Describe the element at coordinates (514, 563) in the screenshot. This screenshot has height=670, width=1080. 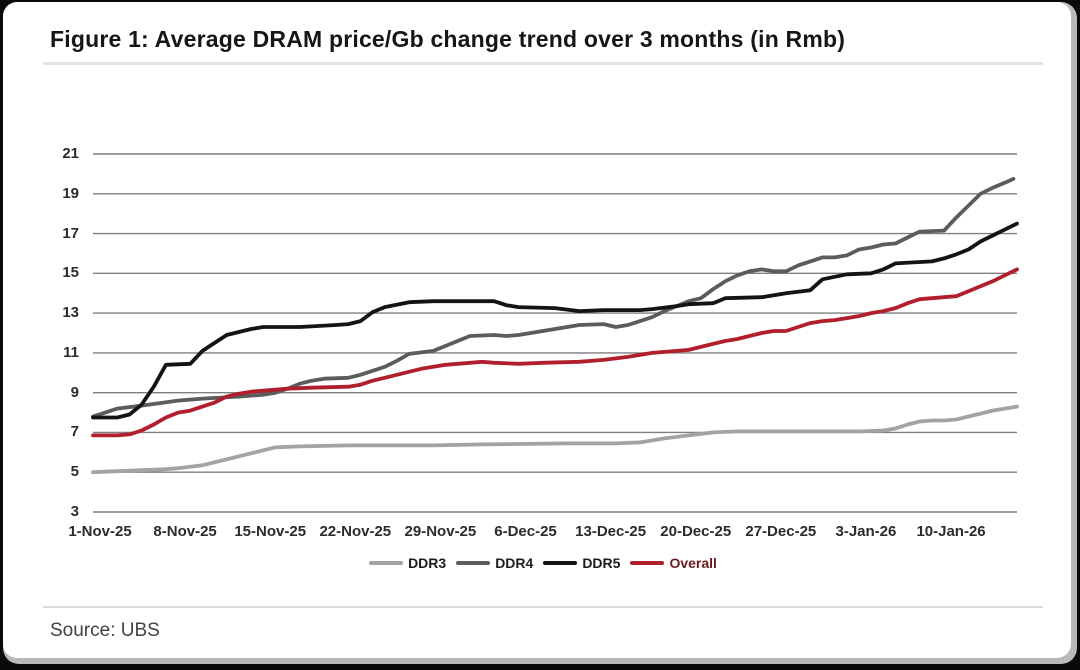
I see `legend-label: DDR4` at that location.